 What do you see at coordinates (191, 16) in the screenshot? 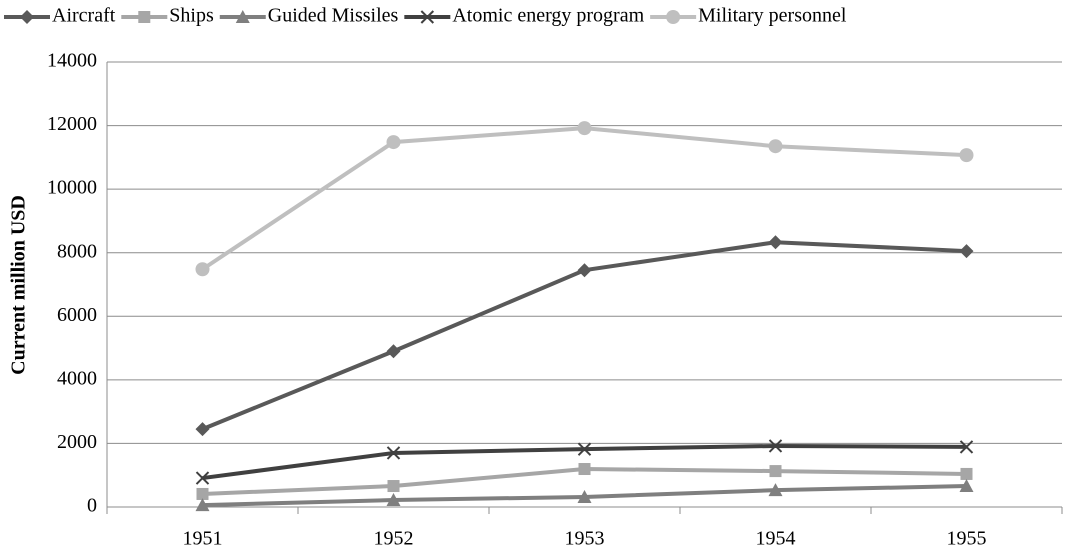
I see `legend-label: Ships` at bounding box center [191, 16].